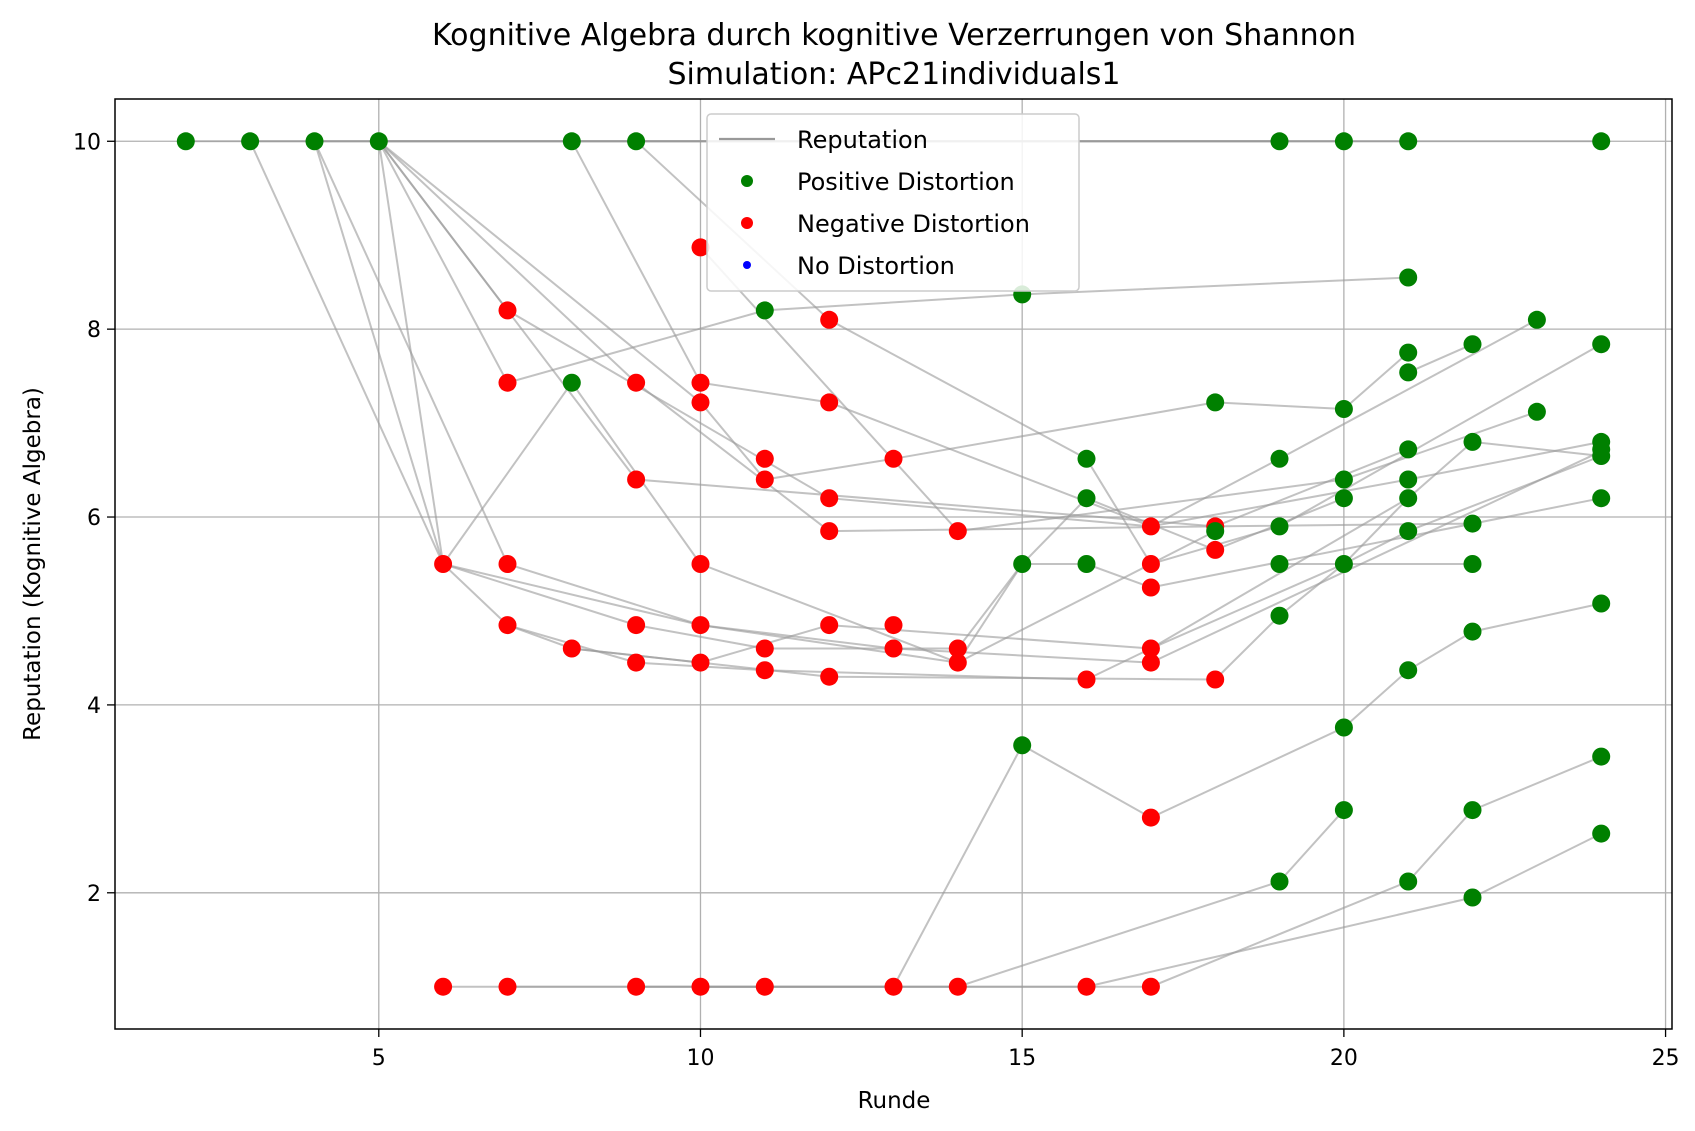 The height and width of the screenshot is (1131, 1695). Describe the element at coordinates (893, 202) in the screenshot. I see `legend-box` at that location.